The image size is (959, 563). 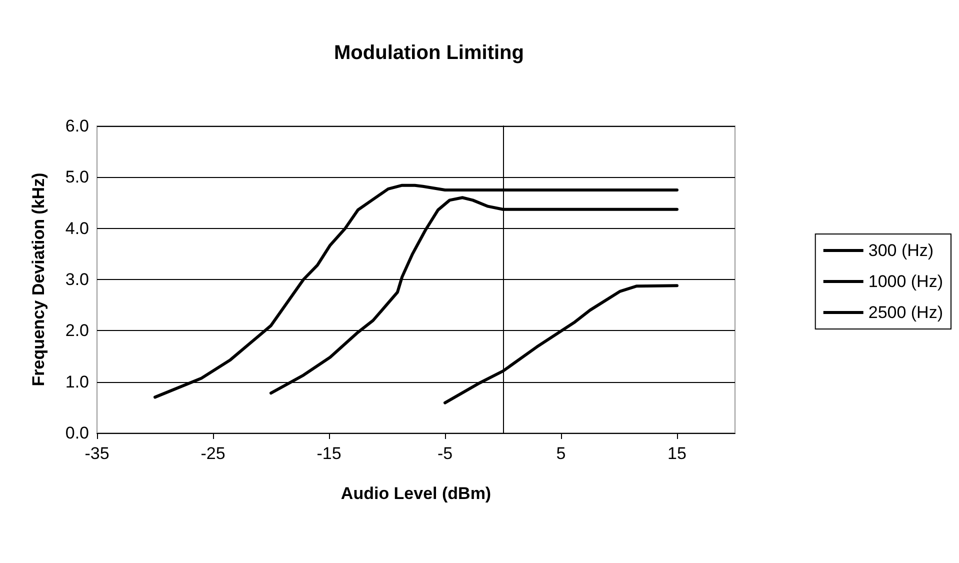 What do you see at coordinates (97, 453) in the screenshot?
I see `x-tick-label: -35` at bounding box center [97, 453].